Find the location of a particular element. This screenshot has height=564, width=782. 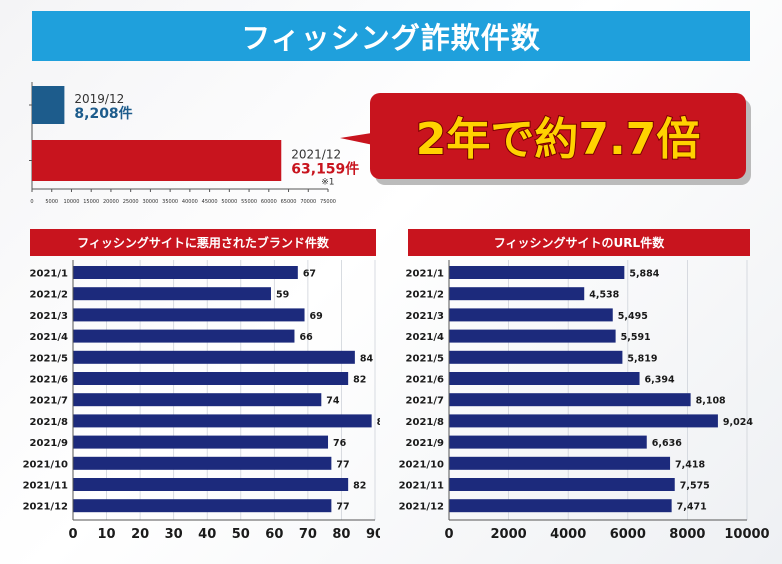

growth-callout: 2年で約7.7倍 is located at coordinates (545, 139).